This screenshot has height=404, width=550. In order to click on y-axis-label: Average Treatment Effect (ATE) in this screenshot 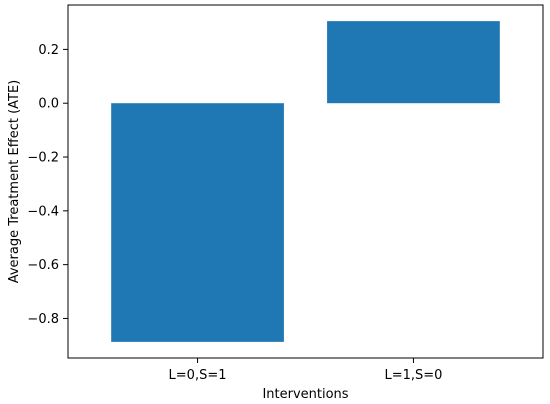, I will do `click(14, 182)`.